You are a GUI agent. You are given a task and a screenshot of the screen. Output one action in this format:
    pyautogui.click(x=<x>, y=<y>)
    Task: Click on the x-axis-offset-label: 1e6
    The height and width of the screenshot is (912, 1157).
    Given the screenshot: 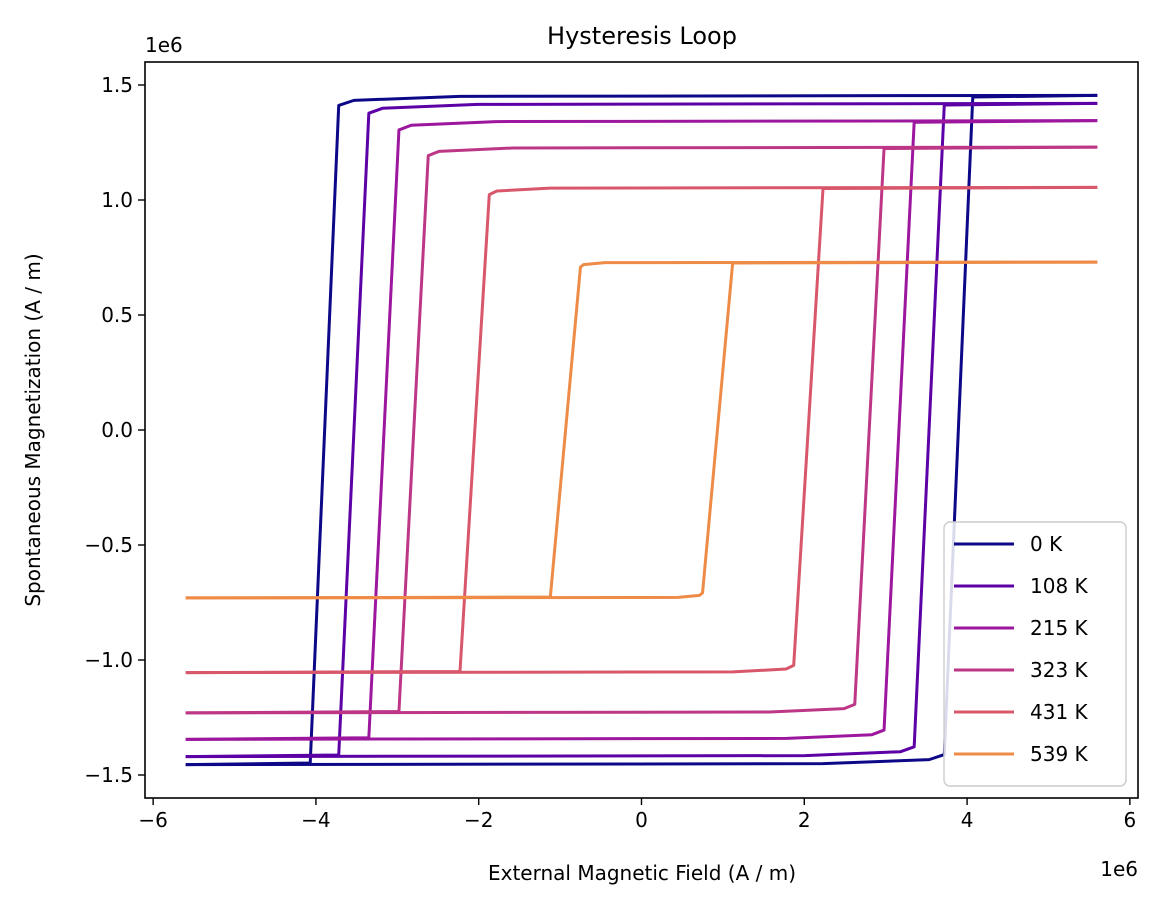 What is the action you would take?
    pyautogui.click(x=1119, y=869)
    